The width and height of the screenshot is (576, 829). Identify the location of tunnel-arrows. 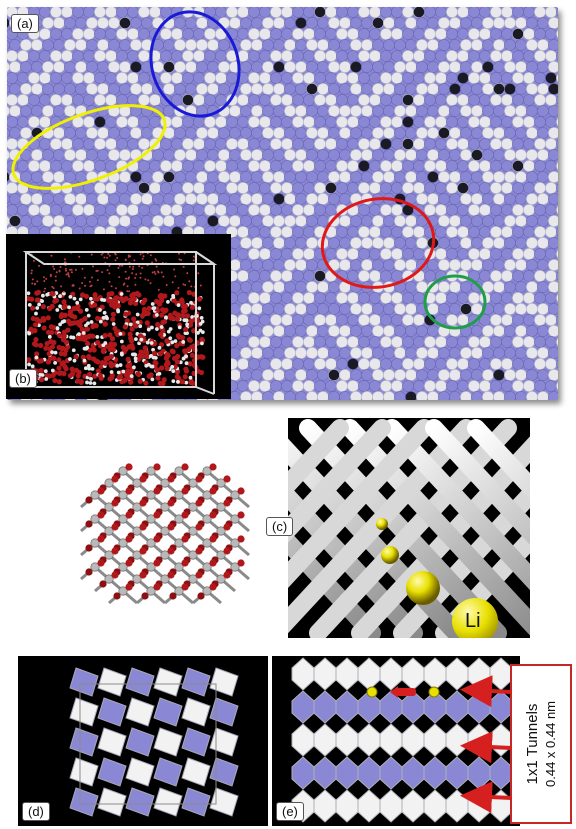
(486, 744).